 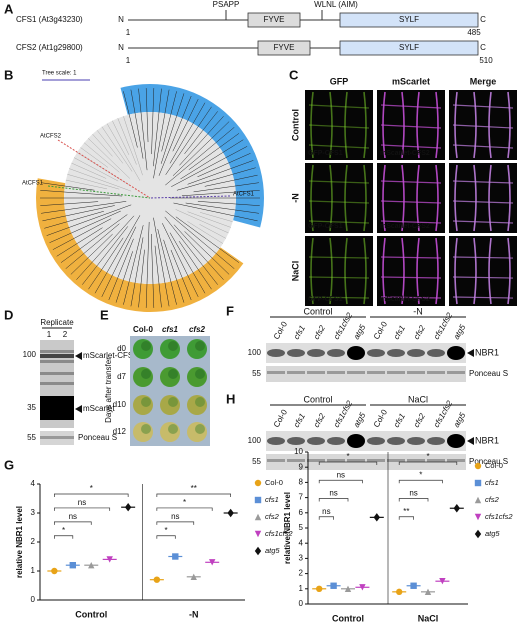 I want to click on genotype: cfs2, so click(x=197, y=329).